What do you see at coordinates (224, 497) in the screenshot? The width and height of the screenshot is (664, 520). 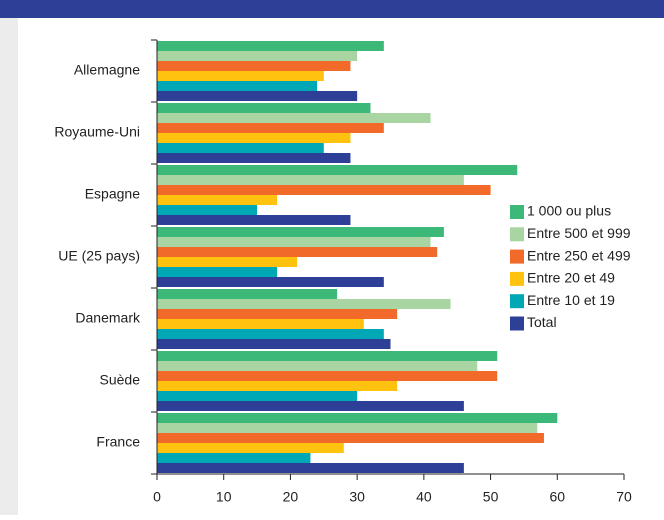 I see `x-tick-label: 10` at bounding box center [224, 497].